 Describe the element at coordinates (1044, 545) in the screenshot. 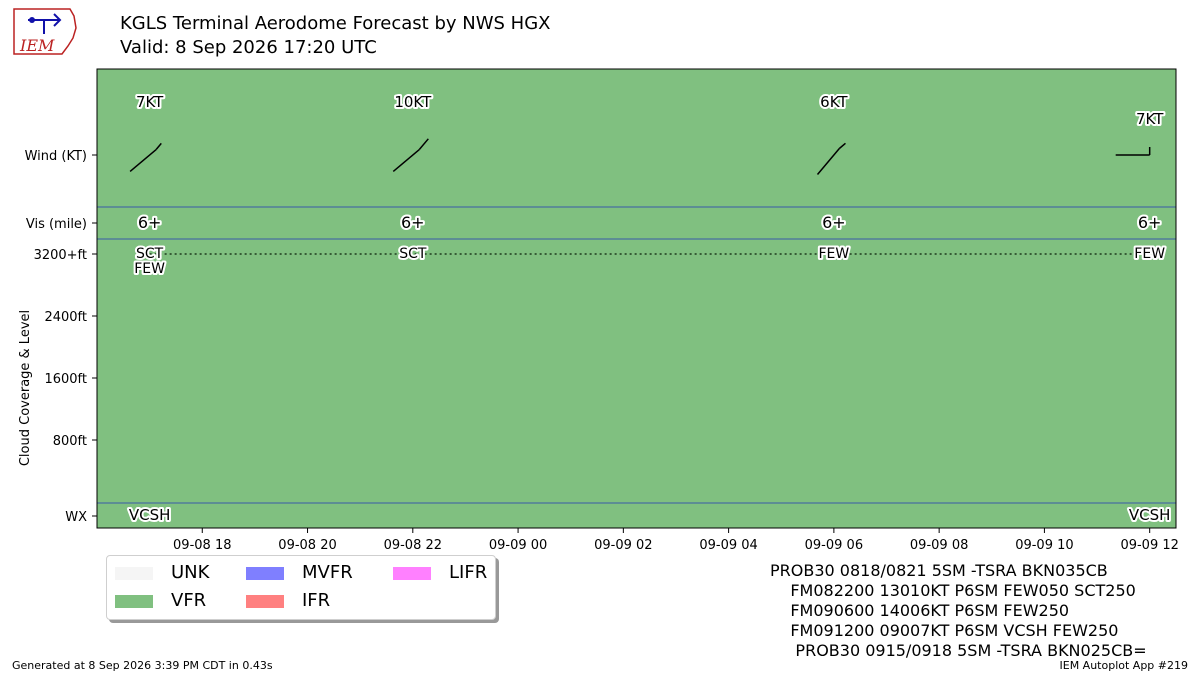

I see `x-tick-label: 09-09 10` at that location.